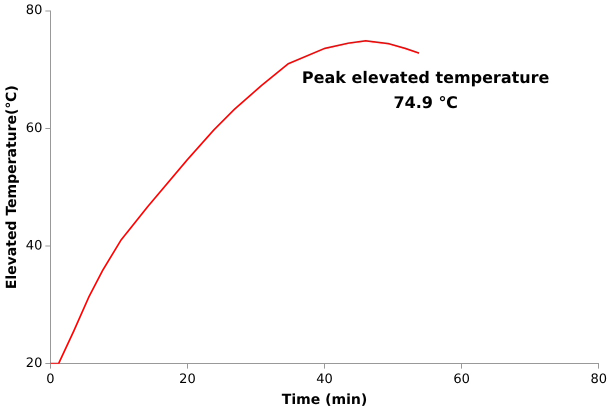 Image resolution: width=610 pixels, height=411 pixels. Describe the element at coordinates (598, 379) in the screenshot. I see `x-tick-label: 80` at that location.